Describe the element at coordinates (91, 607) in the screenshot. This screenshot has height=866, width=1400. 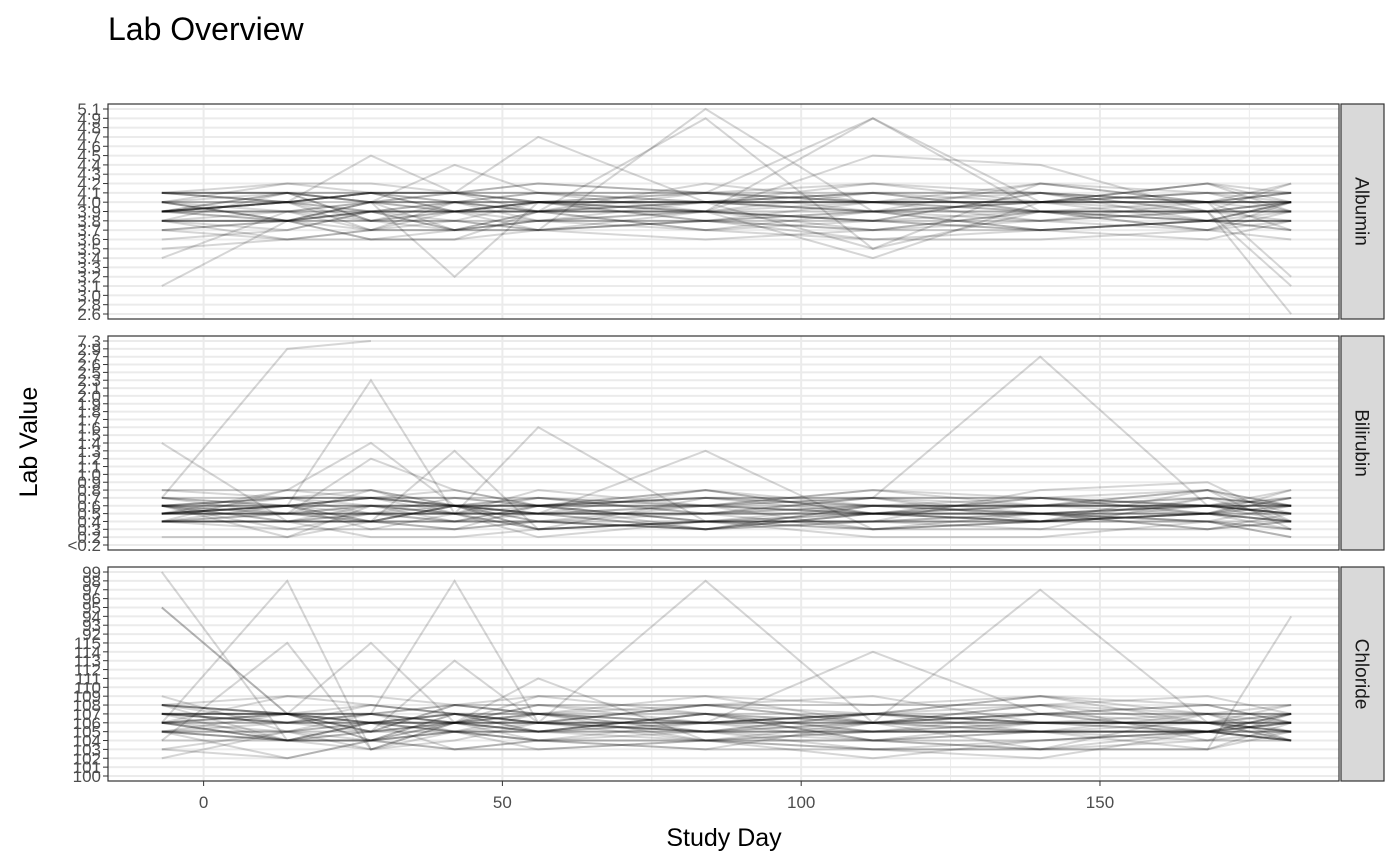
I see `y-tick-label: 95` at that location.